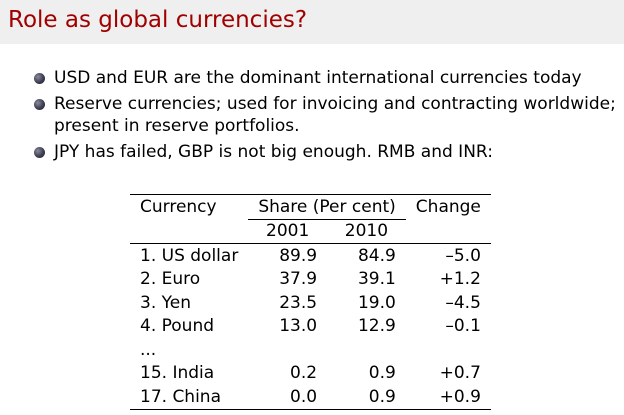 This screenshot has height=415, width=624. I want to click on table-row: 2. Euro 37.9 39.1 +1.2, so click(310, 280).